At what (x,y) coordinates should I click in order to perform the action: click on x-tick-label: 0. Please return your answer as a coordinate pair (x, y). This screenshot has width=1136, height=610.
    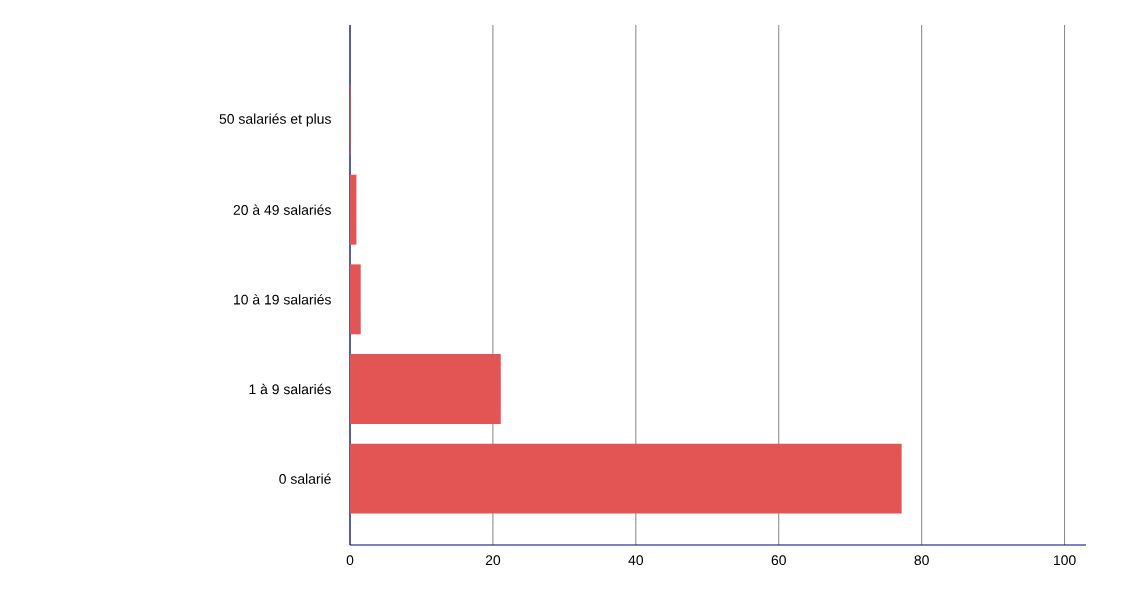
    Looking at the image, I should click on (350, 560).